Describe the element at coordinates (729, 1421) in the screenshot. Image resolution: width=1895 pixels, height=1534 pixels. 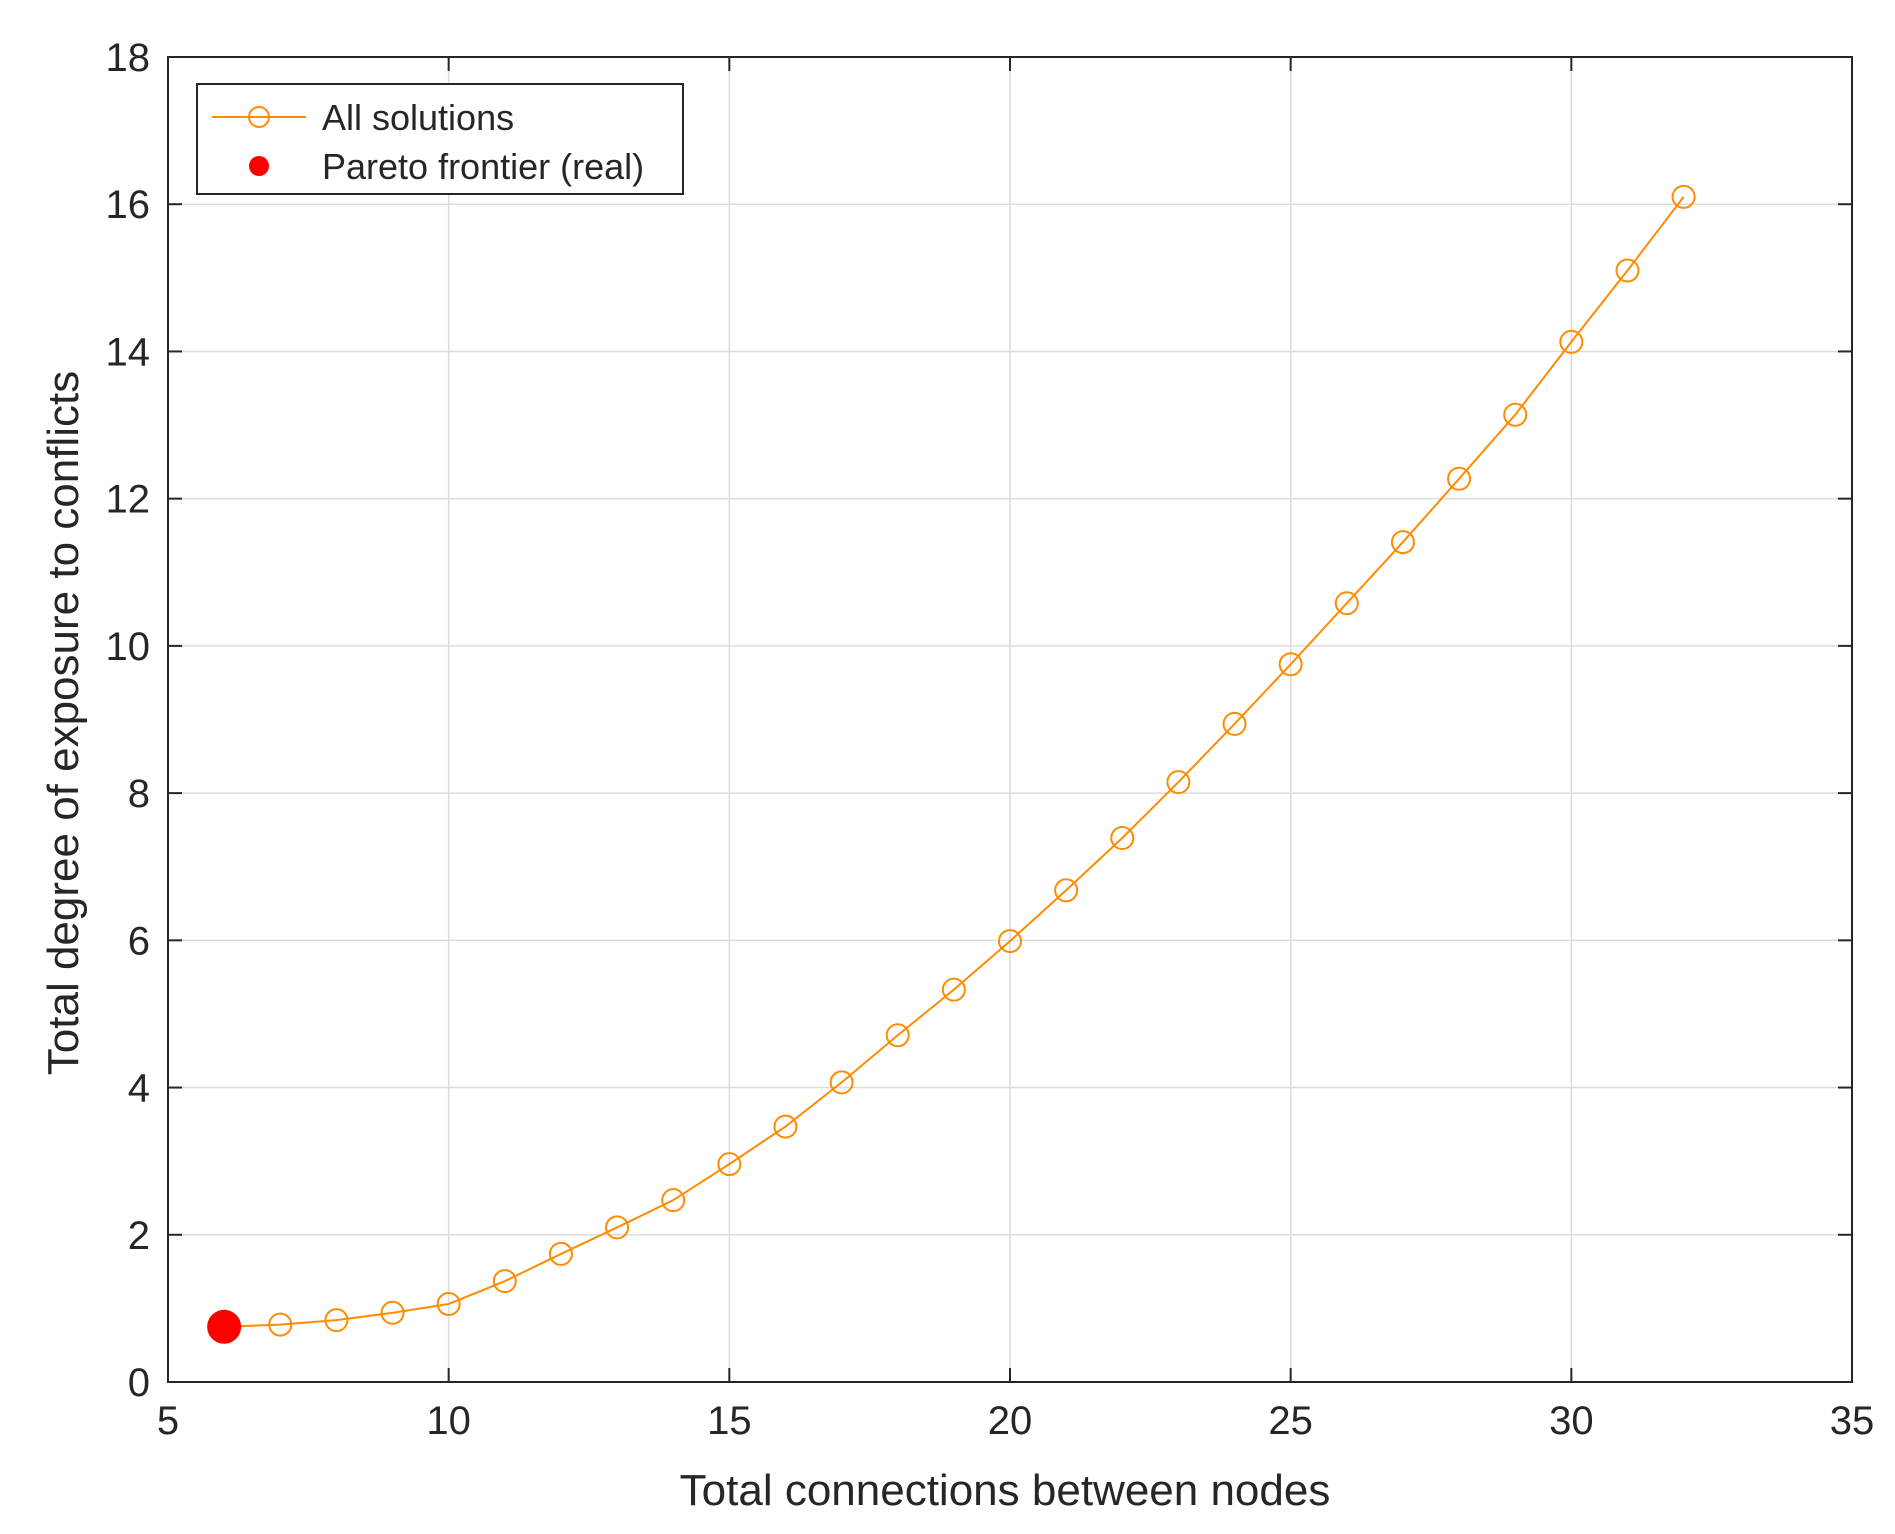
I see `x-tick-label: 15` at that location.